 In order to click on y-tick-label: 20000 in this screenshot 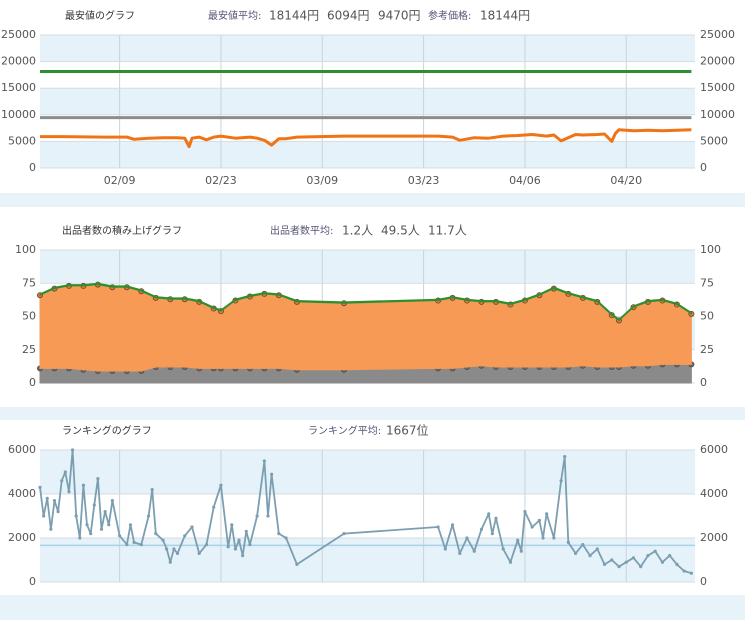, I will do `click(717, 61)`.